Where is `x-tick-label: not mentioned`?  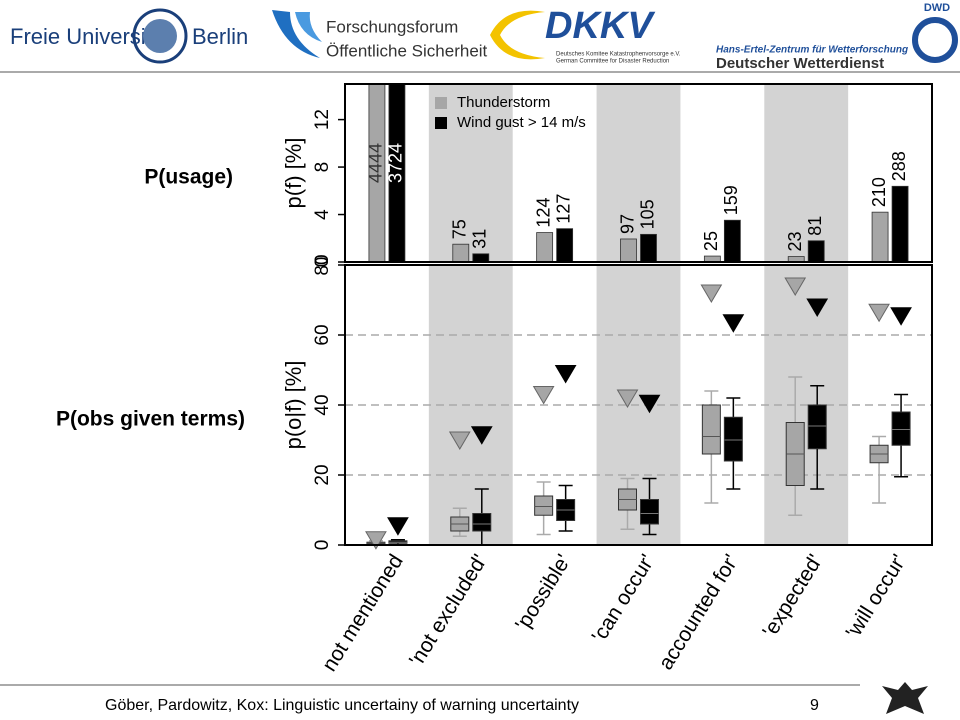
x-tick-label: not mentioned is located at coordinates (363, 612).